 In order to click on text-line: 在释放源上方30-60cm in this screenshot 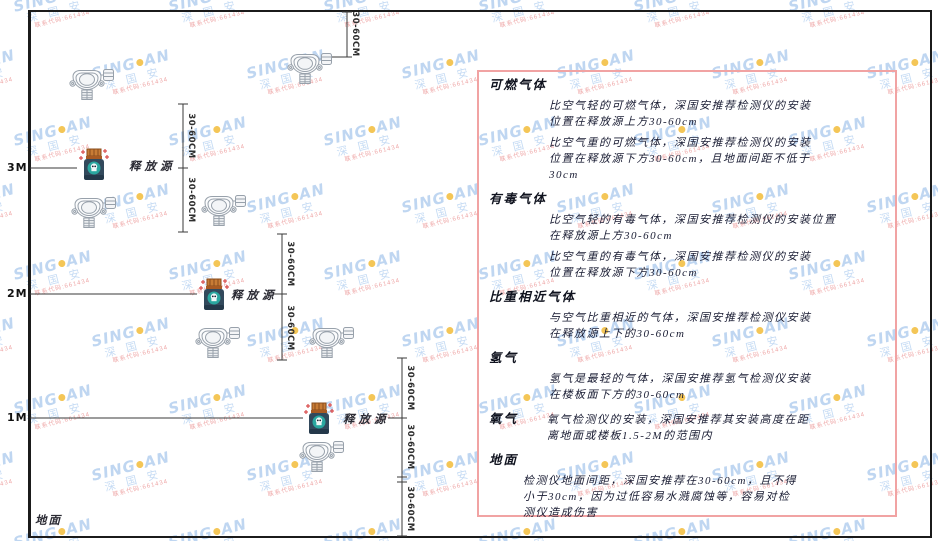, I will do `click(611, 236)`.